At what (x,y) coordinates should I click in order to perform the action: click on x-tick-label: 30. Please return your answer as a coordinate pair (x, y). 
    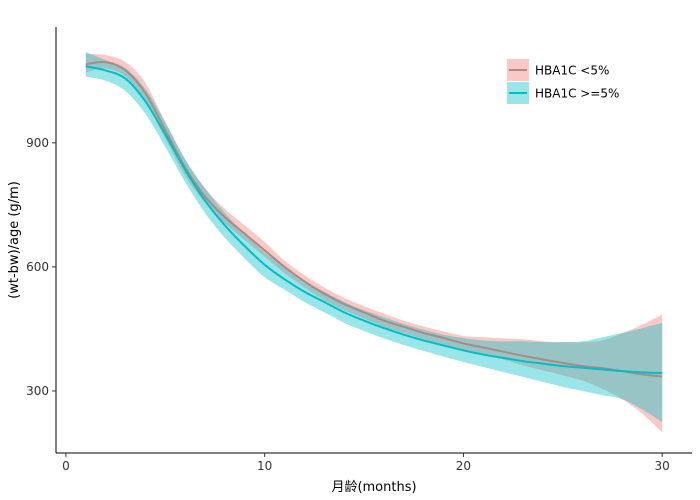
    Looking at the image, I should click on (662, 466).